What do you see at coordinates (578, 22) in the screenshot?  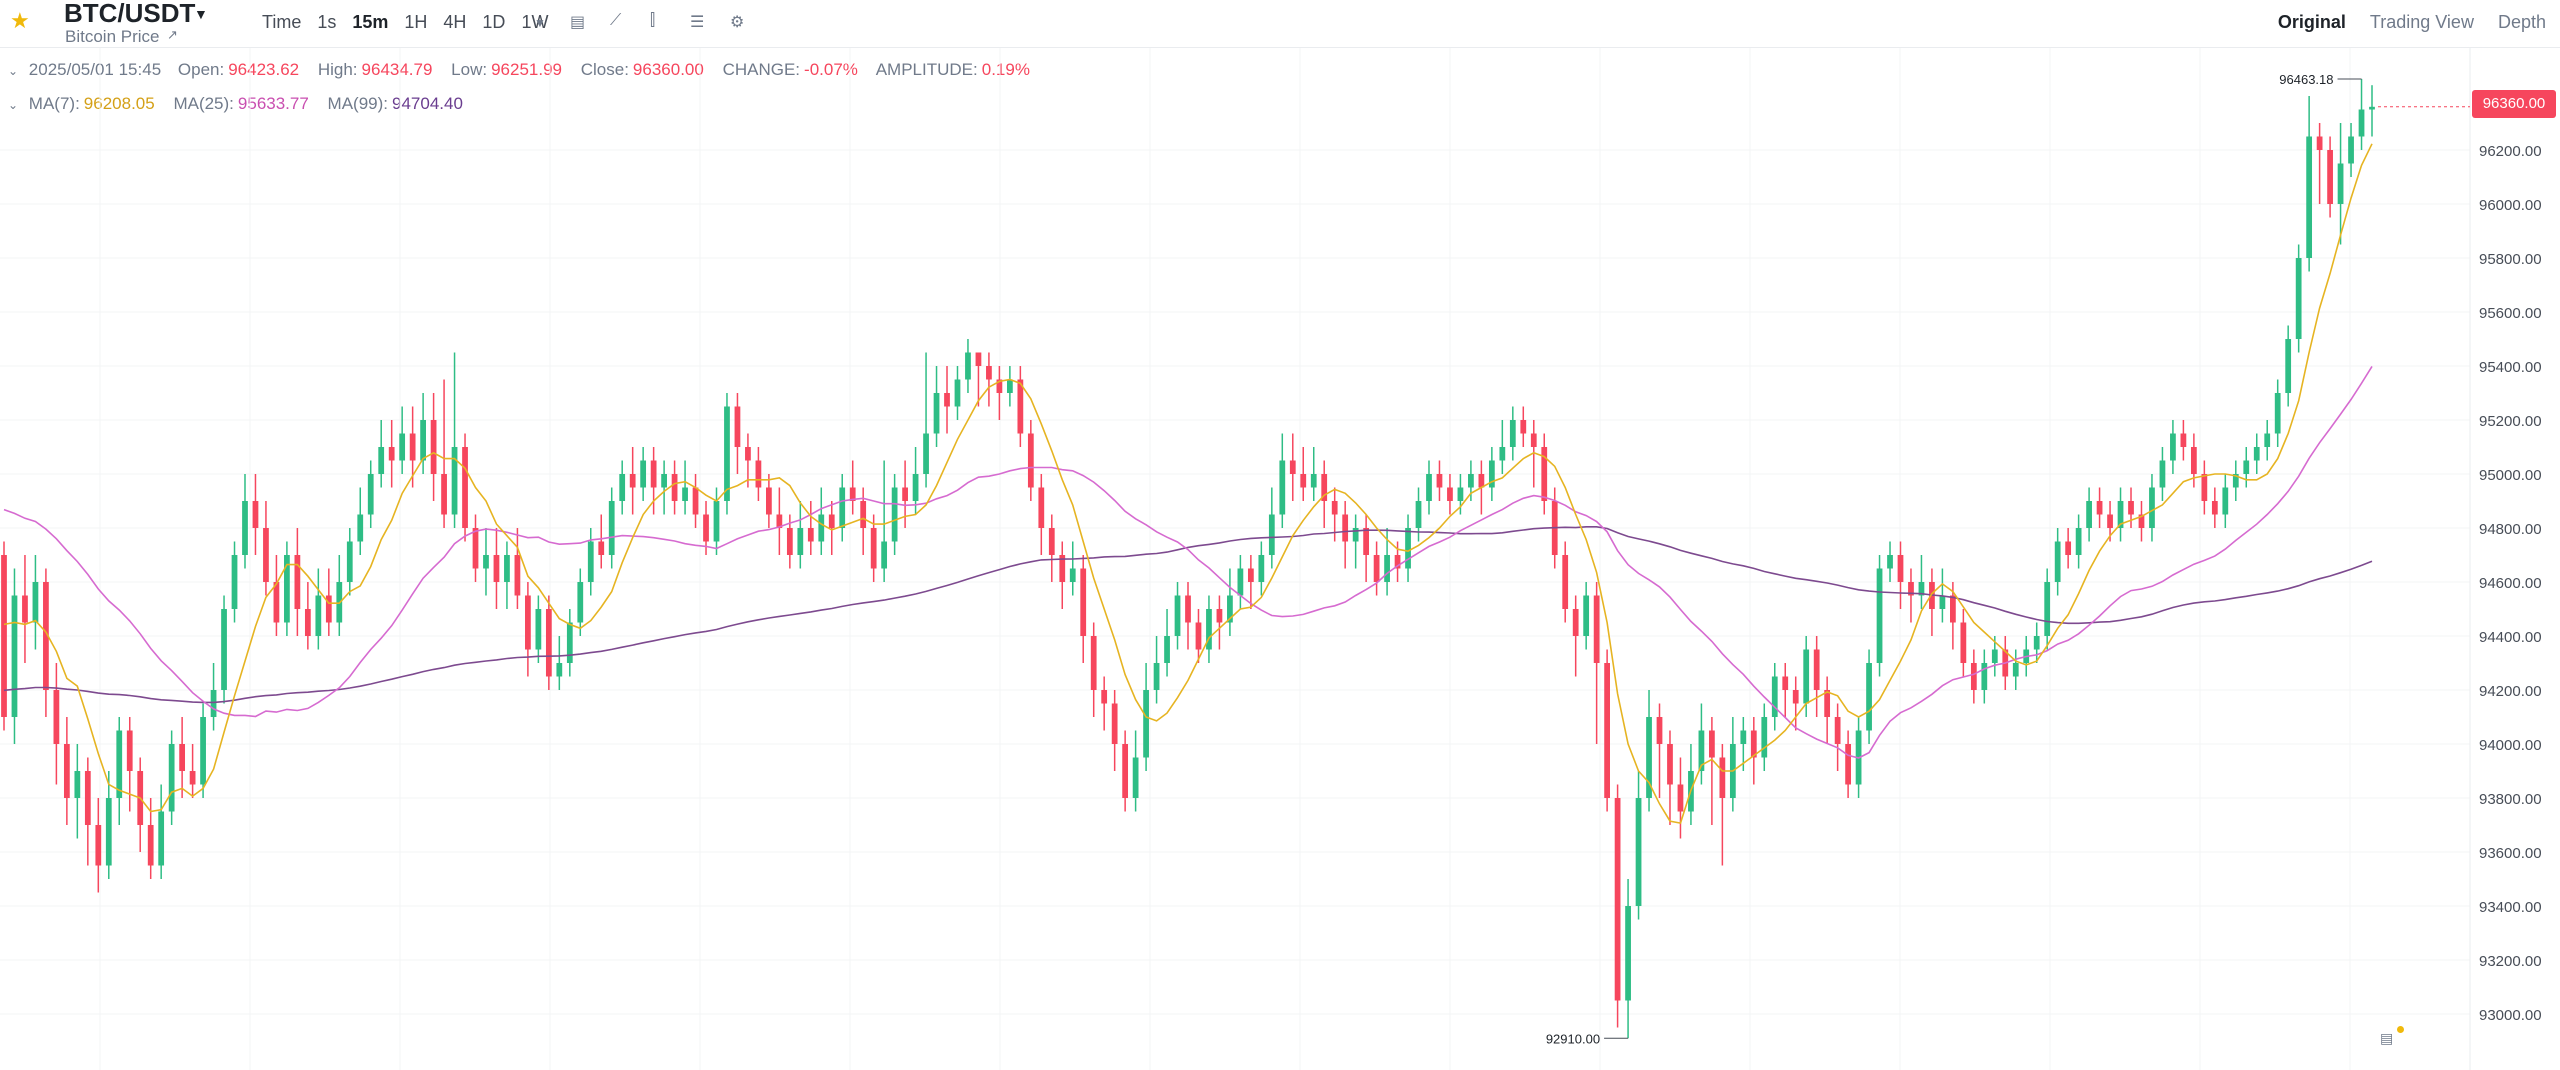 I see `calendar-icon: ▤` at bounding box center [578, 22].